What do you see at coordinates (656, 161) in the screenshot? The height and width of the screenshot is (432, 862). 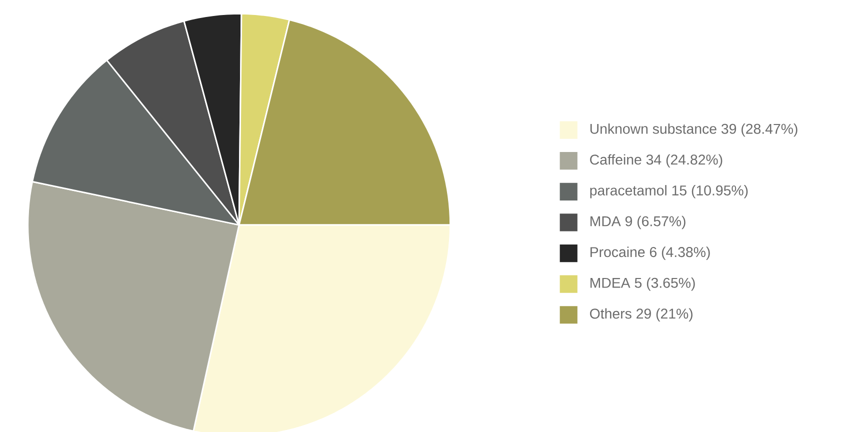 I see `legend-label: Caffeine 34 (24.82%)` at bounding box center [656, 161].